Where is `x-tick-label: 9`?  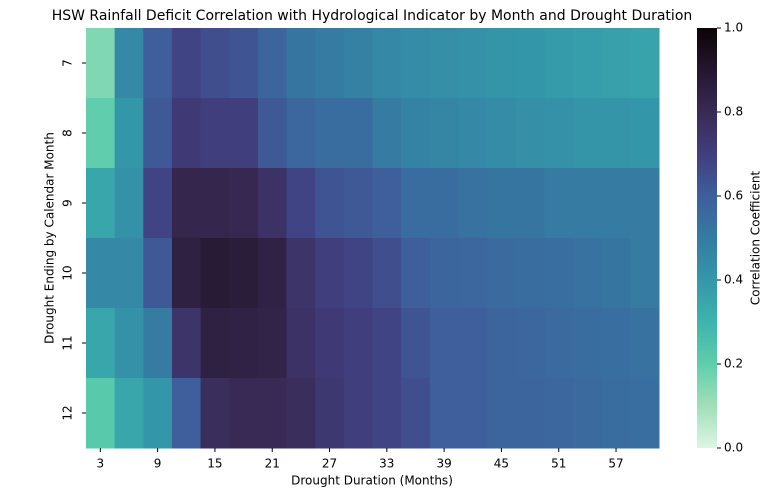 x-tick-label: 9 is located at coordinates (158, 464).